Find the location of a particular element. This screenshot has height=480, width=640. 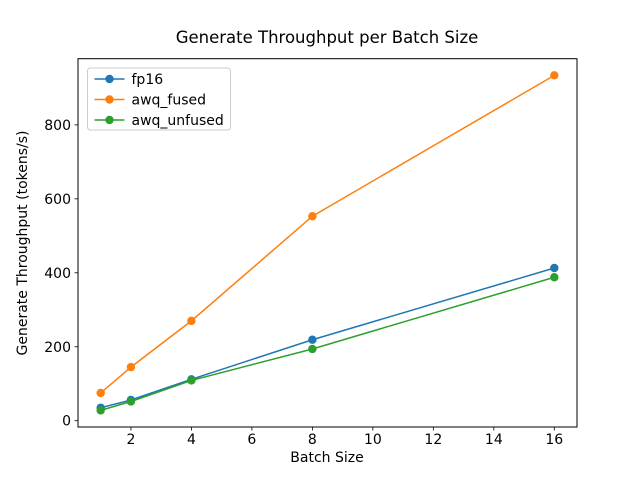

y-tick-label: 0 is located at coordinates (66, 422).